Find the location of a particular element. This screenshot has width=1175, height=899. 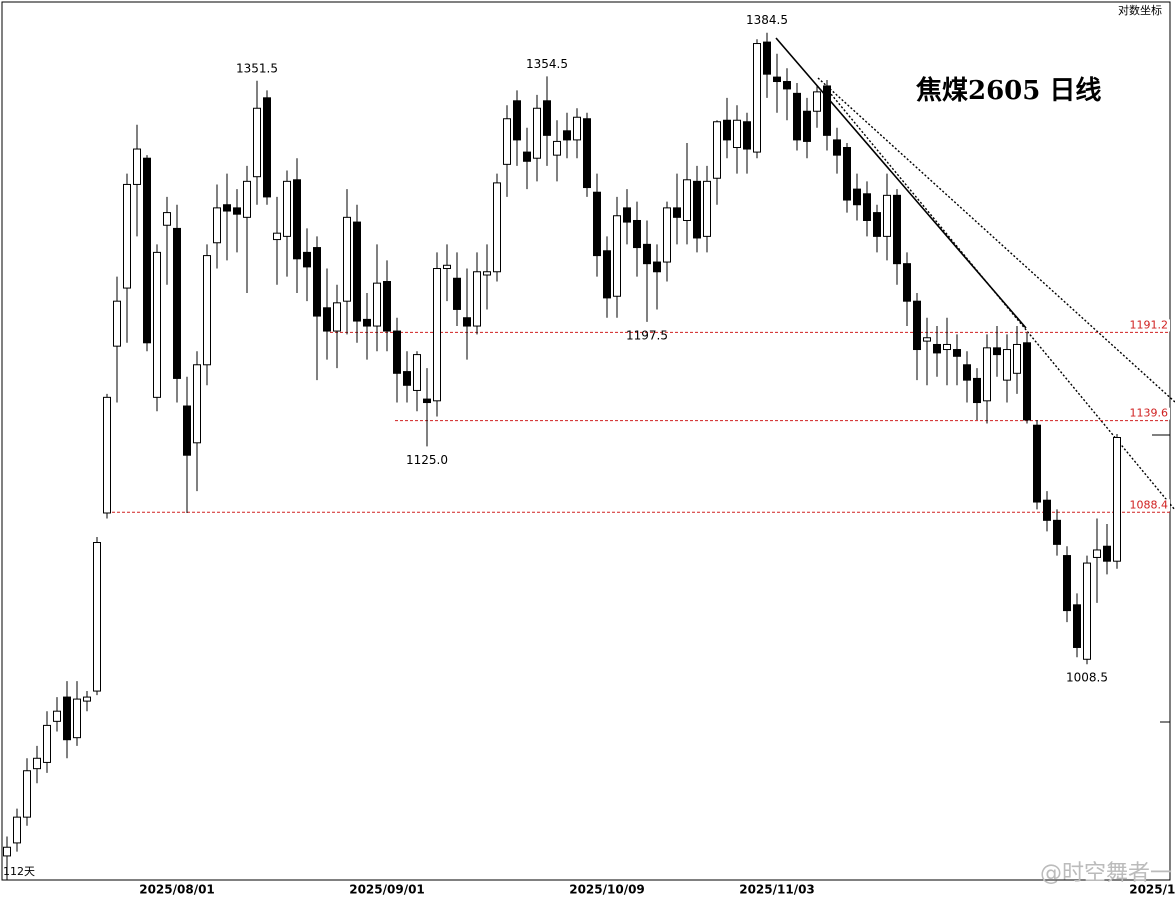

chart-title: 焦煤2605 日线 is located at coordinates (1008, 90).